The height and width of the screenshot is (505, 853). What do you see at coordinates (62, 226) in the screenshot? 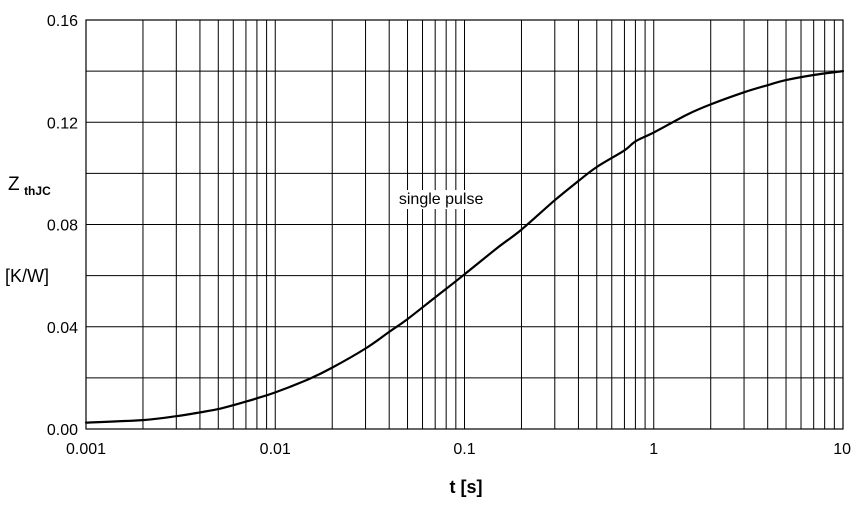
I see `y-tick-label: 0.08` at bounding box center [62, 226].